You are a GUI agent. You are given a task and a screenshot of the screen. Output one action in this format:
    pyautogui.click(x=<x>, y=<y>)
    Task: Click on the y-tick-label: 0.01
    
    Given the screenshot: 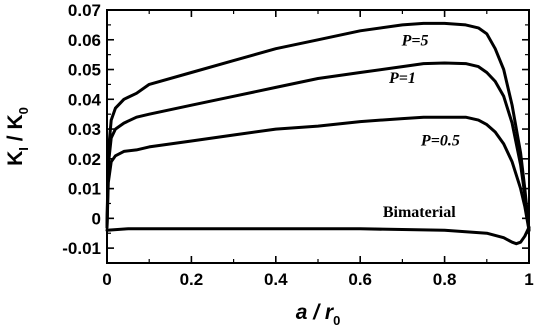 What is the action you would take?
    pyautogui.click(x=84, y=189)
    